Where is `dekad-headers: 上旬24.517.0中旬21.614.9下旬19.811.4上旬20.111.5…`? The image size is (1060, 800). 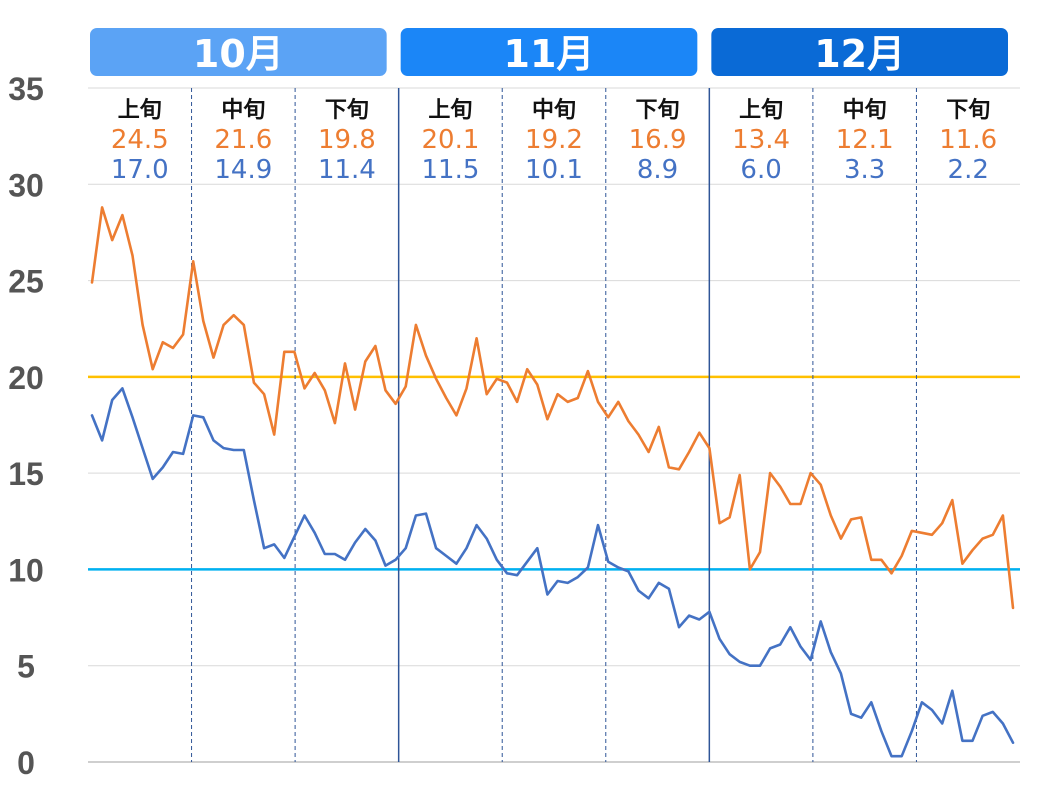 dekad-headers: 上旬24.517.0中旬21.614.9下旬19.811.4上旬20.111.5… is located at coordinates (554, 141).